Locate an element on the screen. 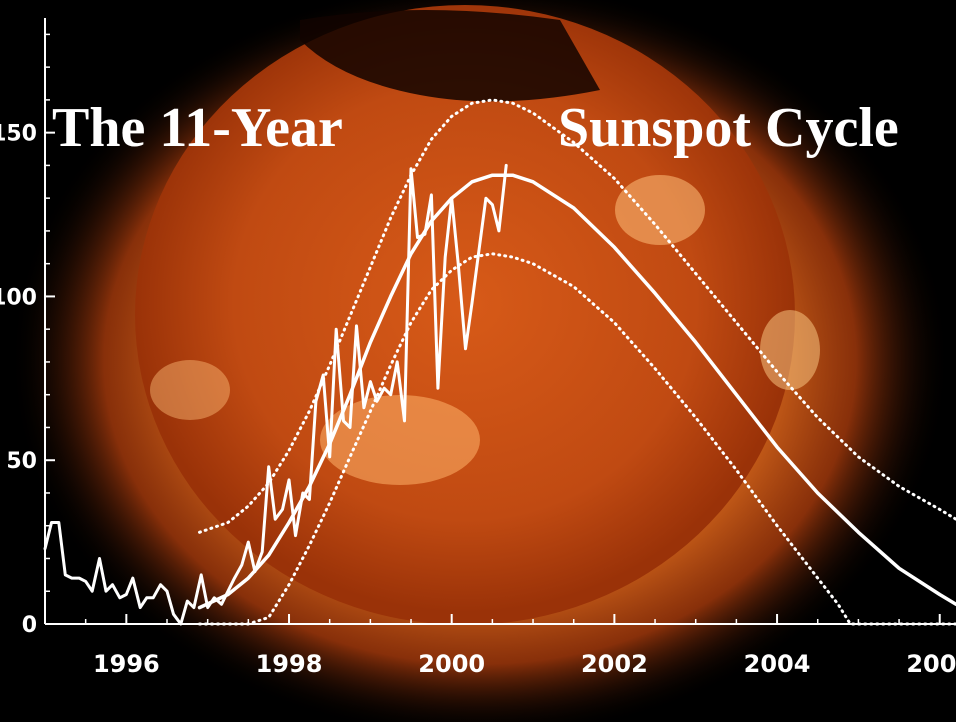 This screenshot has width=956, height=722. coronal-hole is located at coordinates (450, 56).